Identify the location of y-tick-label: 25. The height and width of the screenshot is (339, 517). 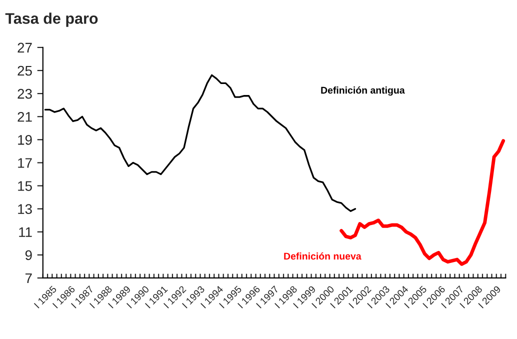
(25, 71).